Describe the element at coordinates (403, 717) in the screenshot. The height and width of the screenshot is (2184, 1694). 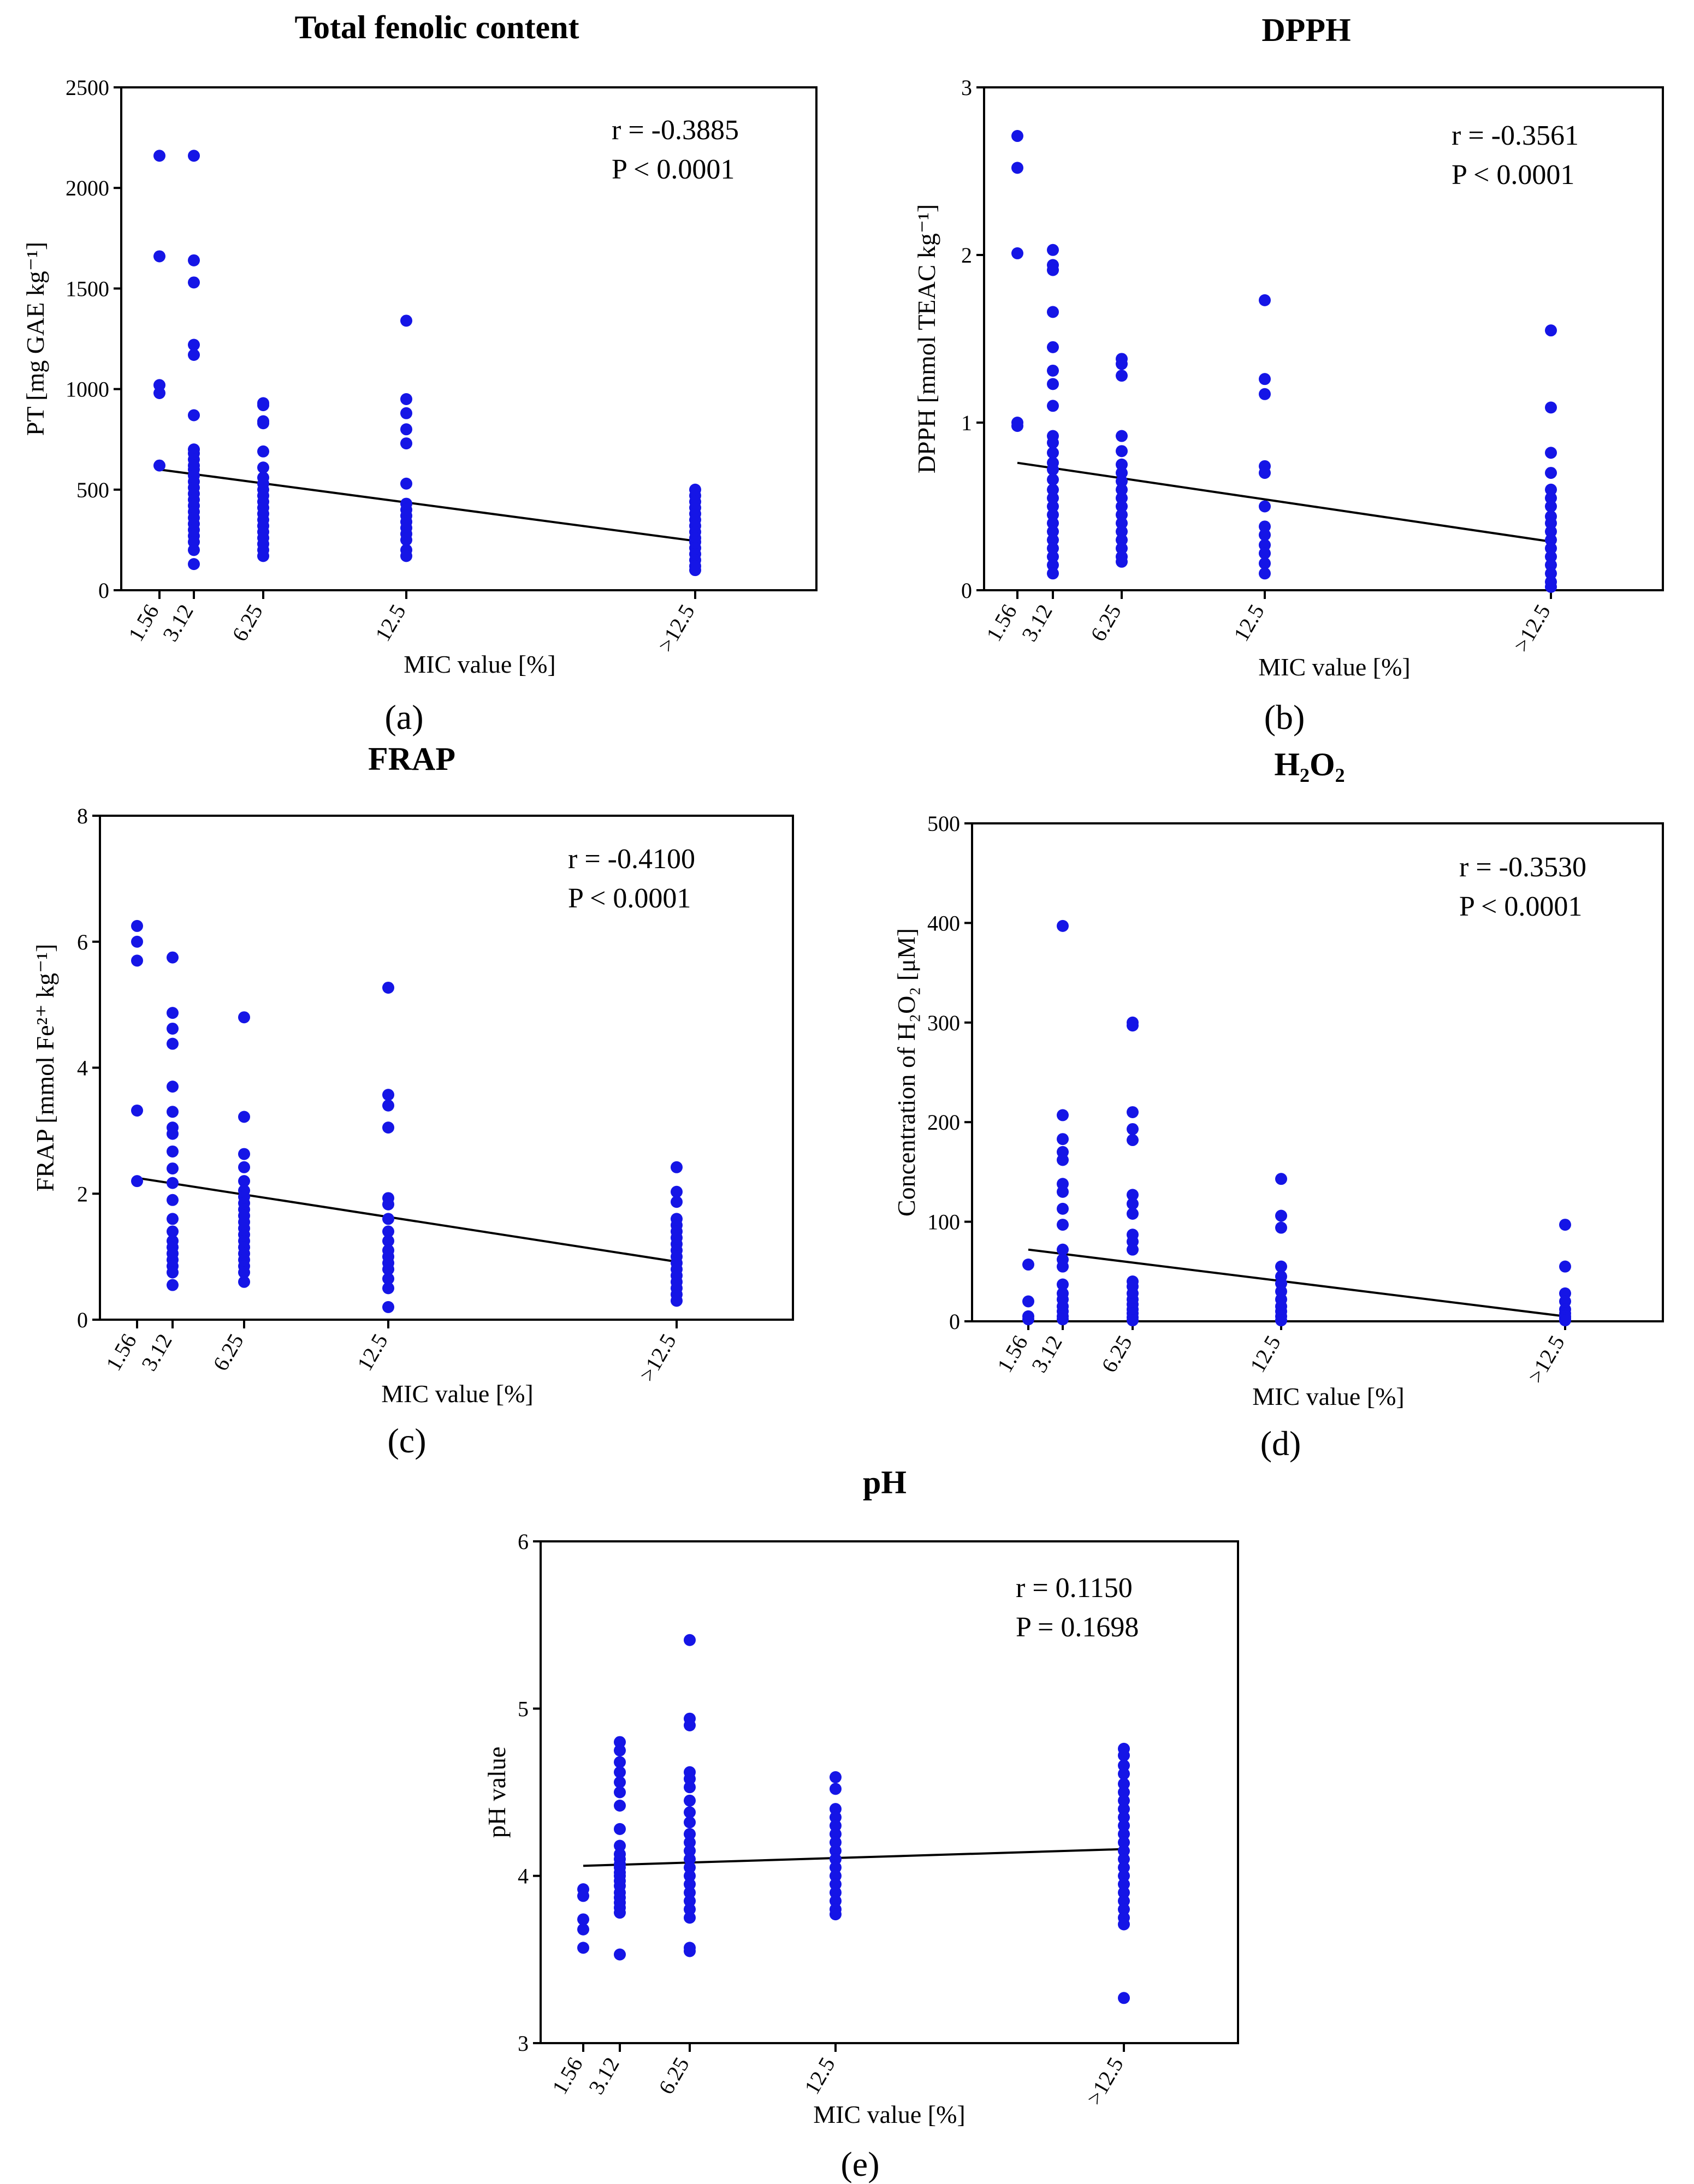
I see `panel-label: (a)` at that location.